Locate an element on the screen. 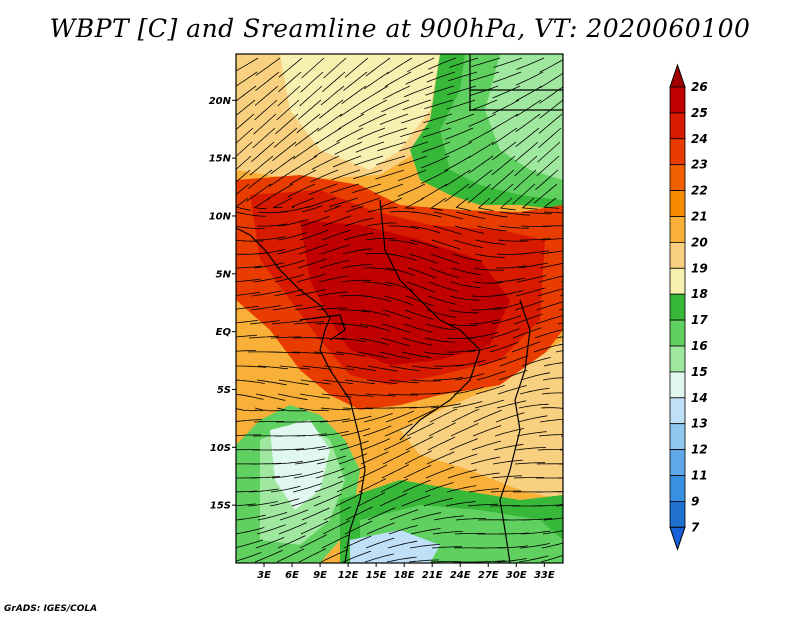 The width and height of the screenshot is (800, 618). lon-tick-label: 33E is located at coordinates (544, 575).